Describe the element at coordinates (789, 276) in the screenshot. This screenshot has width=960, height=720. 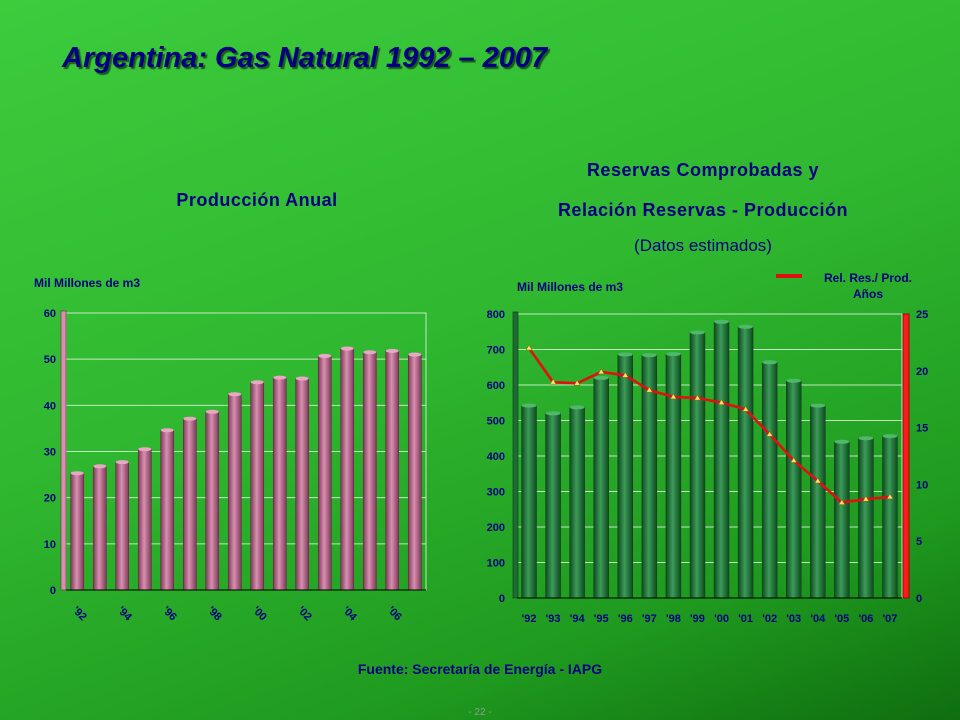
I see `legend-line-swatch` at that location.